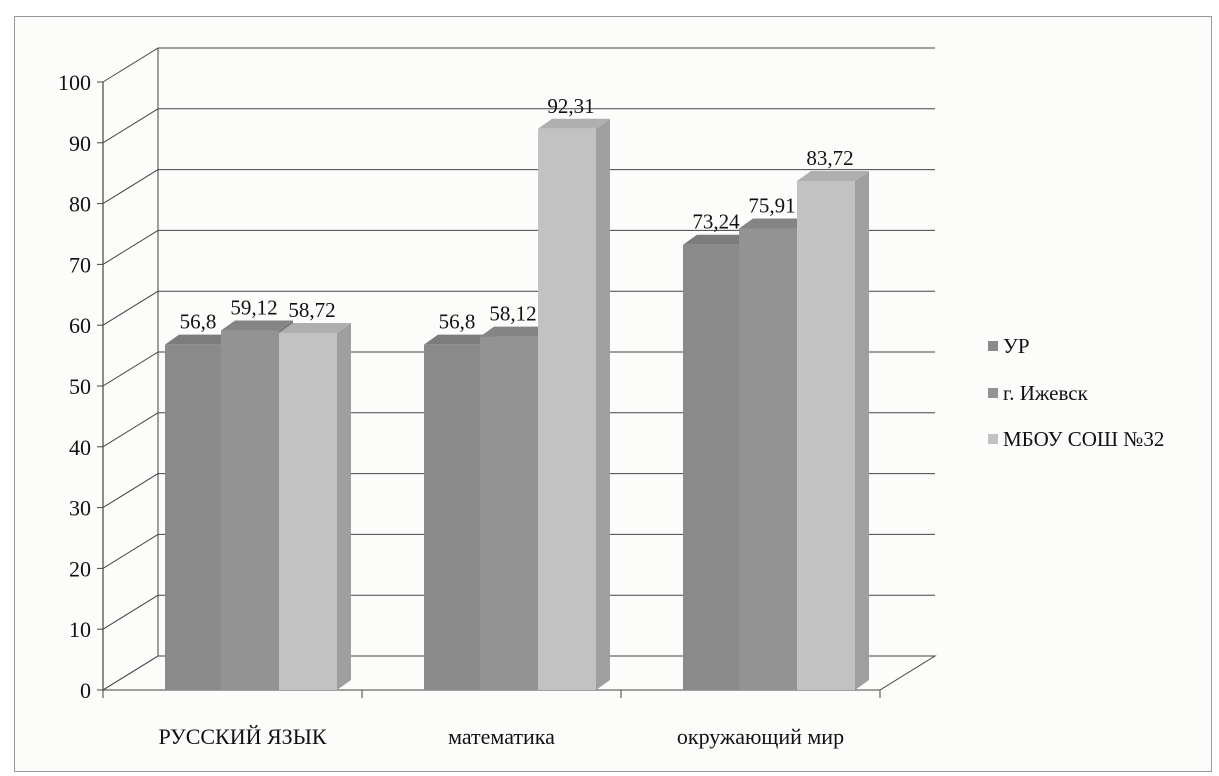 The height and width of the screenshot is (776, 1219). Describe the element at coordinates (80, 629) in the screenshot. I see `y-tick-label: 10` at that location.